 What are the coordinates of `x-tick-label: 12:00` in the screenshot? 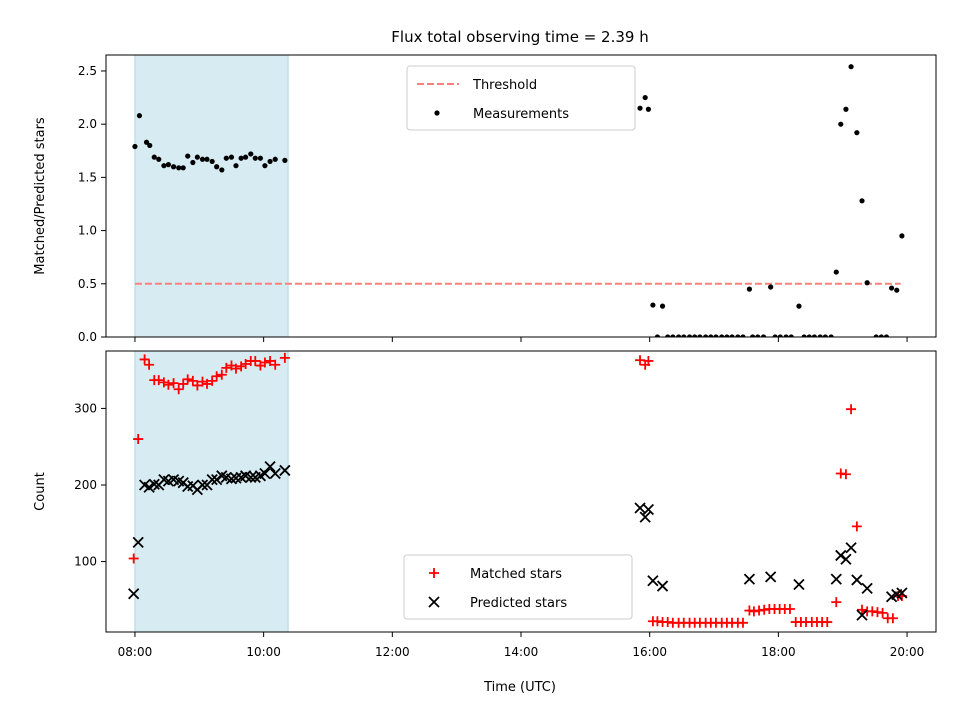 It's located at (392, 652).